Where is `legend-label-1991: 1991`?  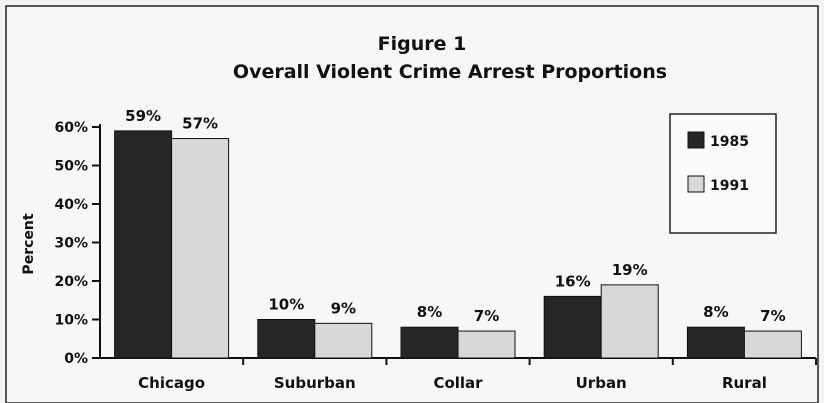
legend-label-1991: 1991 is located at coordinates (729, 186).